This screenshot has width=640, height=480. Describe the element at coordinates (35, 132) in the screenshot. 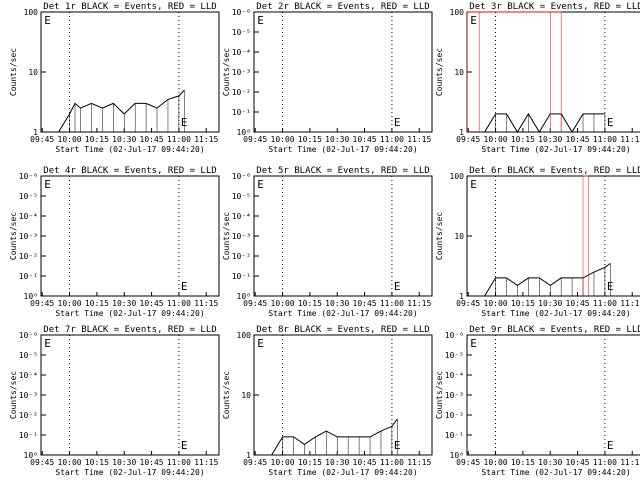

I see `y-tick-label: 1` at that location.